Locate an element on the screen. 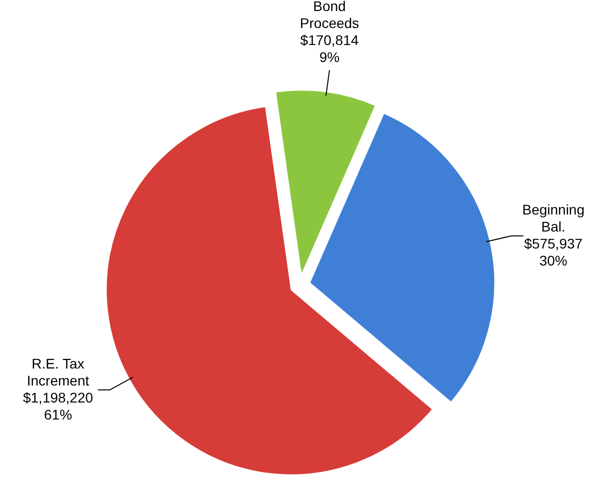  slice-label: Beginning Bal. is located at coordinates (553, 217).